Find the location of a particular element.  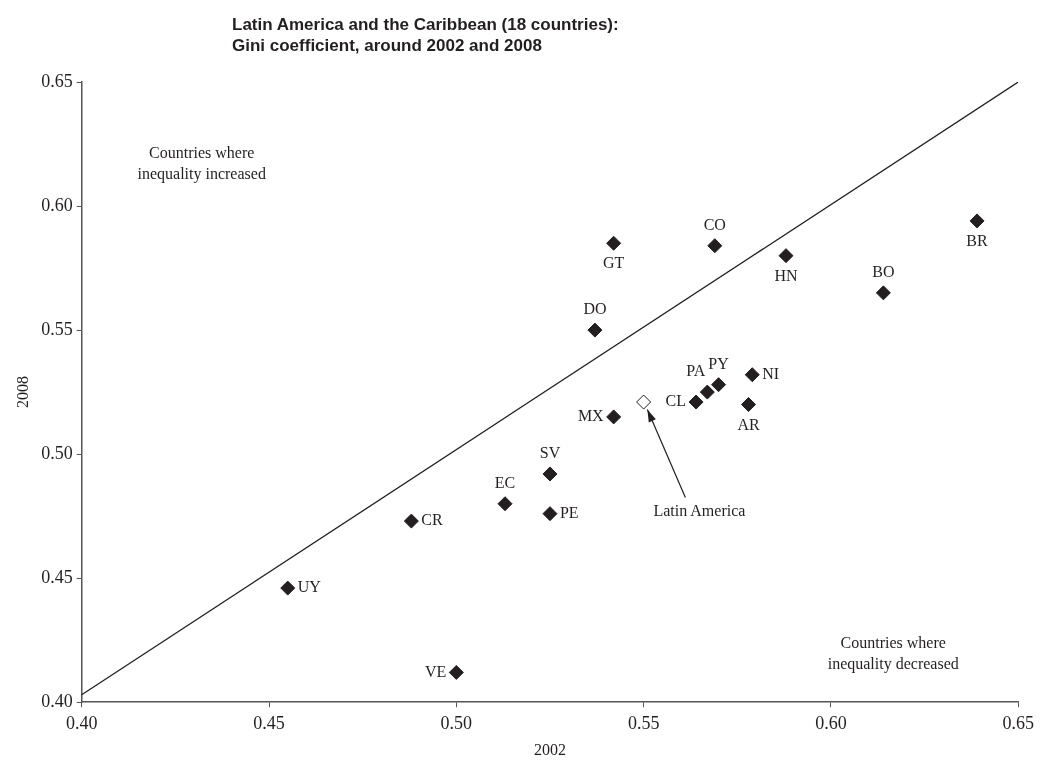

y-tick-label: 0.45 is located at coordinates (57, 576).